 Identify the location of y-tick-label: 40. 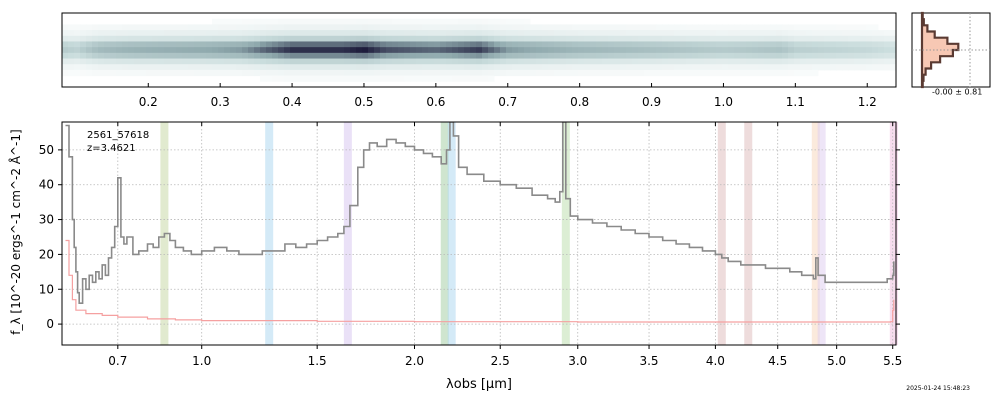
(46, 185).